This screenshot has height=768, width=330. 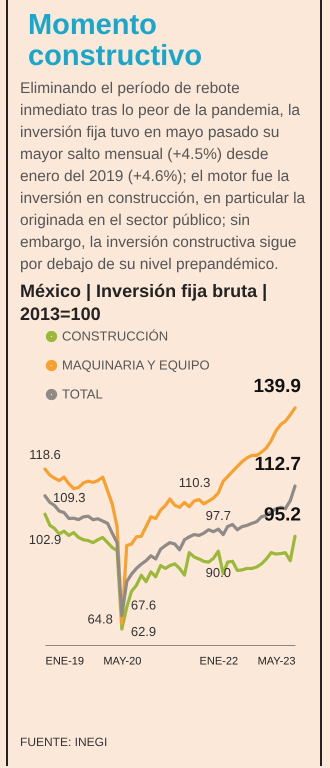 I want to click on data-label: 109.3, so click(x=69, y=497).